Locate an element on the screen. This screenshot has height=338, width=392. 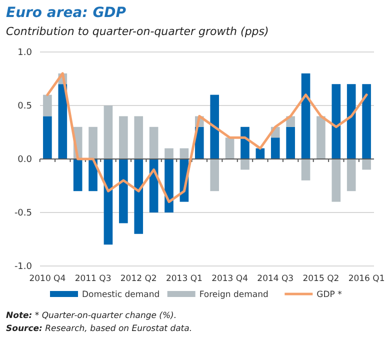
legend-label: Domestic demand is located at coordinates (121, 295).